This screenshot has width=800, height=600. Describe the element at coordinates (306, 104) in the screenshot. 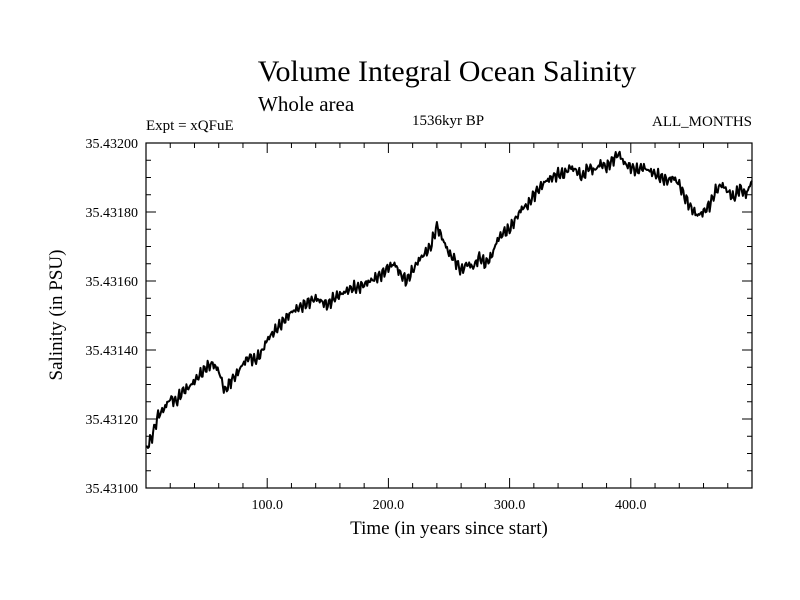

I see `chart-subtitle: Whole area` at that location.